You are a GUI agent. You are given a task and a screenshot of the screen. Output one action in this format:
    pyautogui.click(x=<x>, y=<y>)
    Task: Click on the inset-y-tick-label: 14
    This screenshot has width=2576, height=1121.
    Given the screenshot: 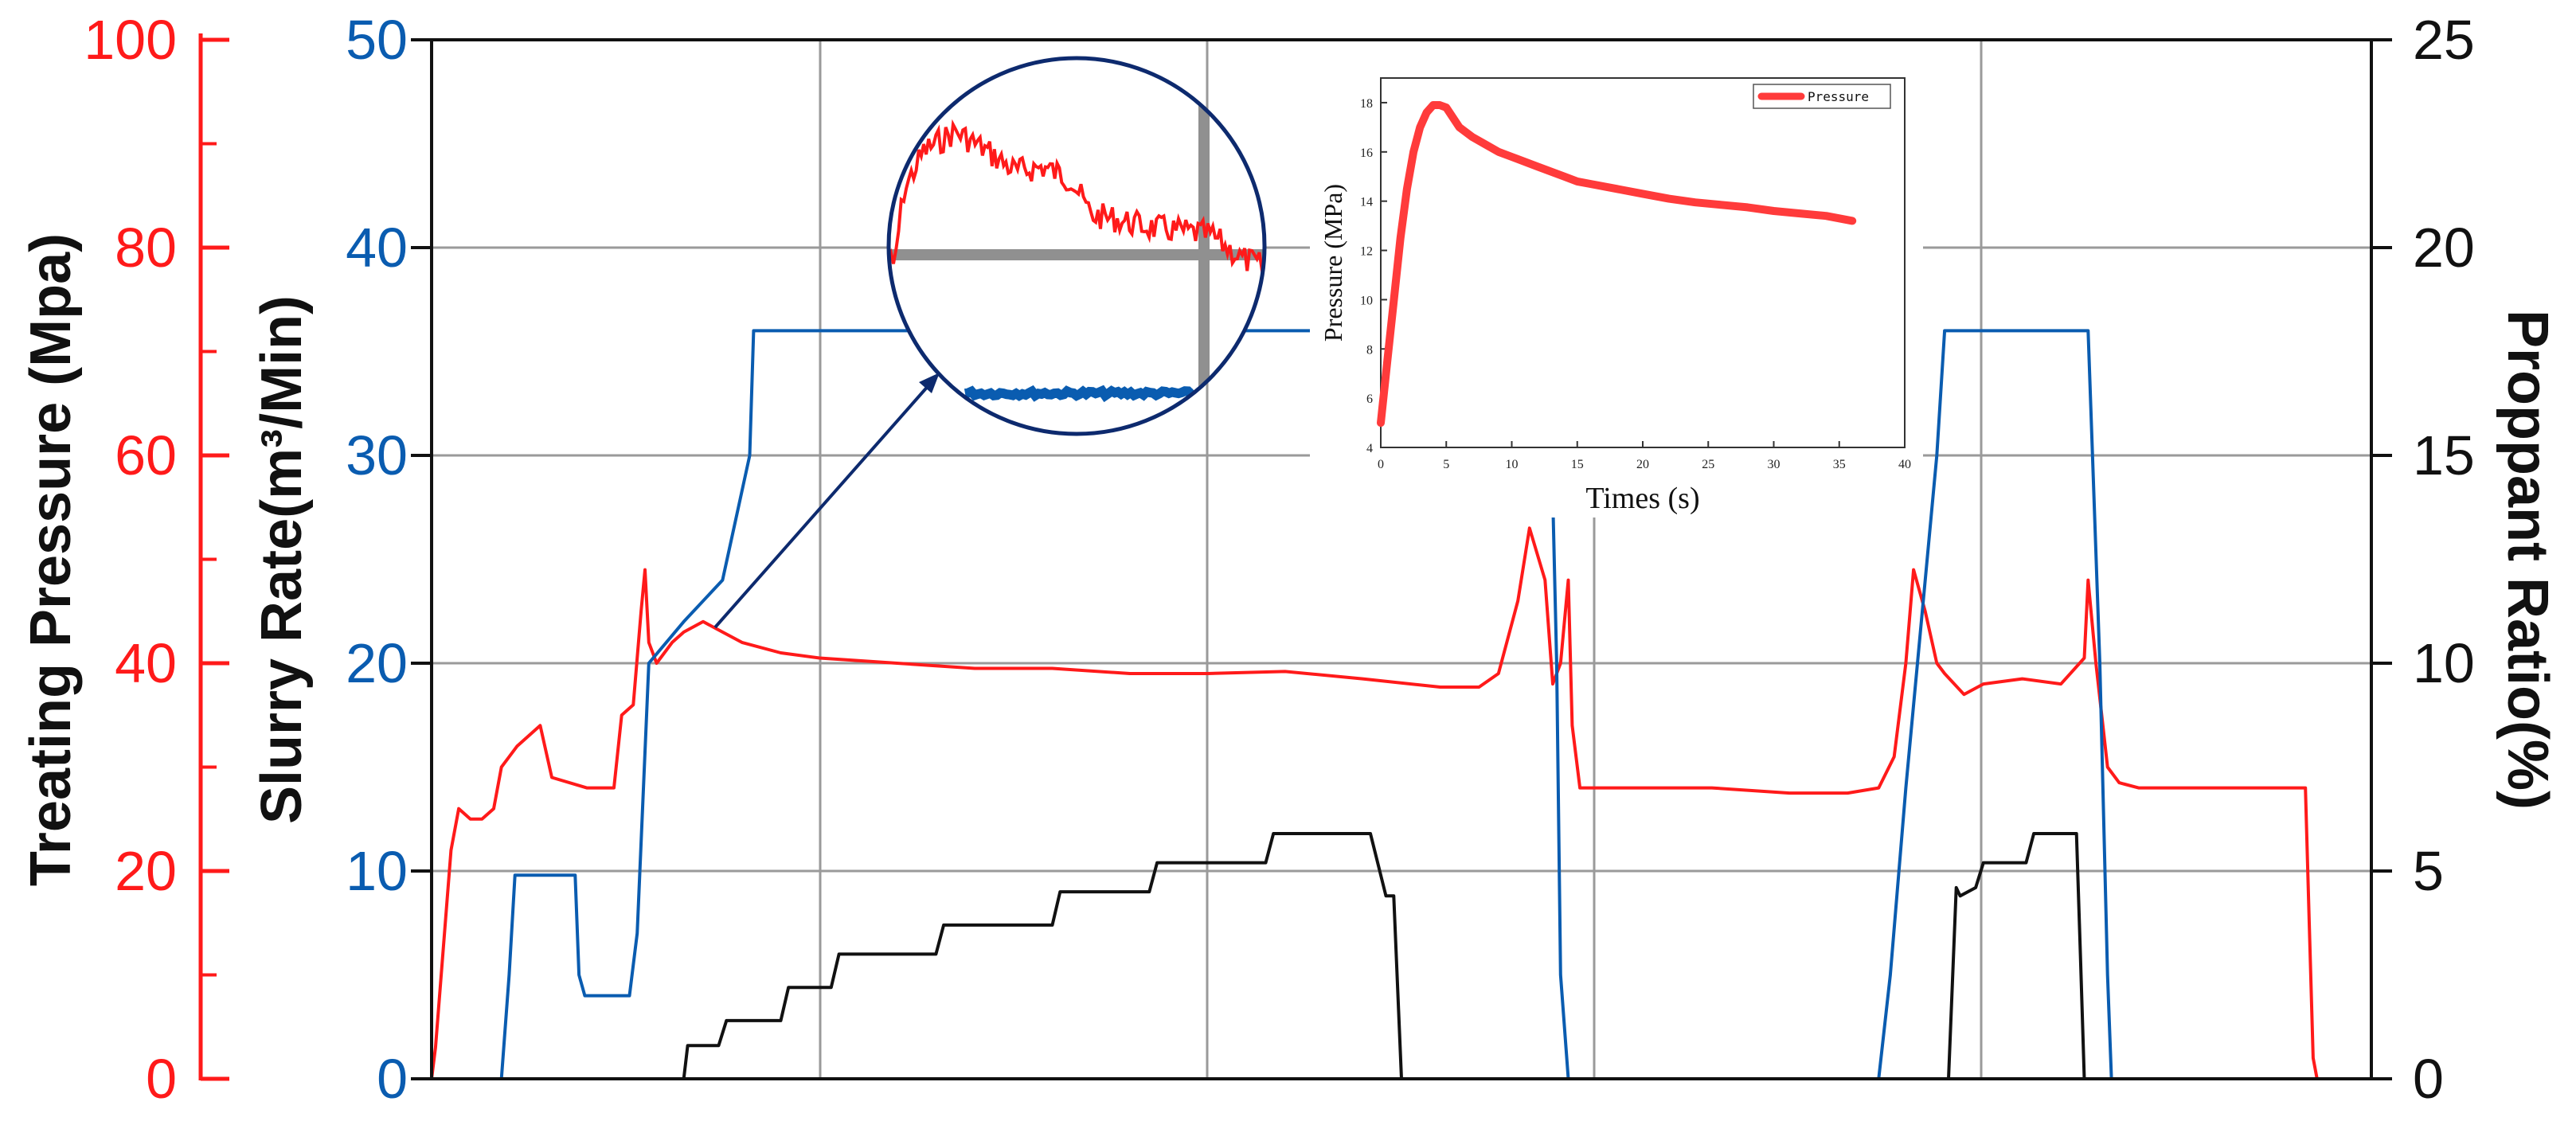 What is the action you would take?
    pyautogui.click(x=1366, y=202)
    